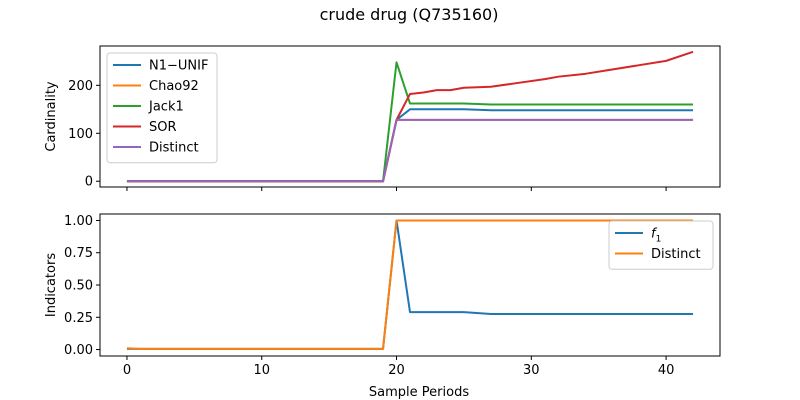 This screenshot has width=800, height=400. Describe the element at coordinates (409, 14) in the screenshot. I see `figure-title: crude drug (Q735160)` at that location.